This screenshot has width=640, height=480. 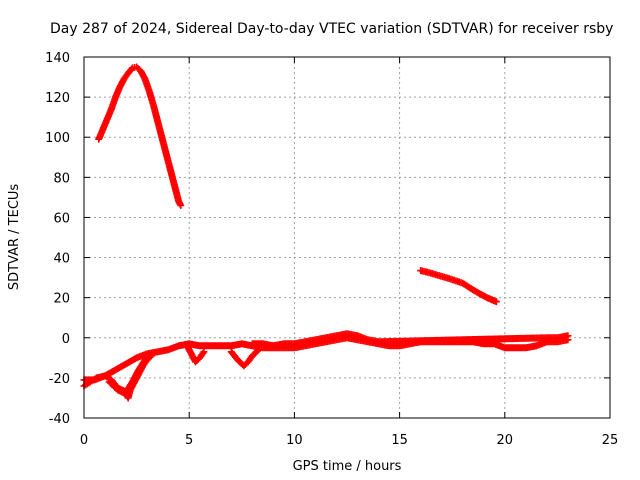 I want to click on x-tick-label: 10, so click(x=294, y=440).